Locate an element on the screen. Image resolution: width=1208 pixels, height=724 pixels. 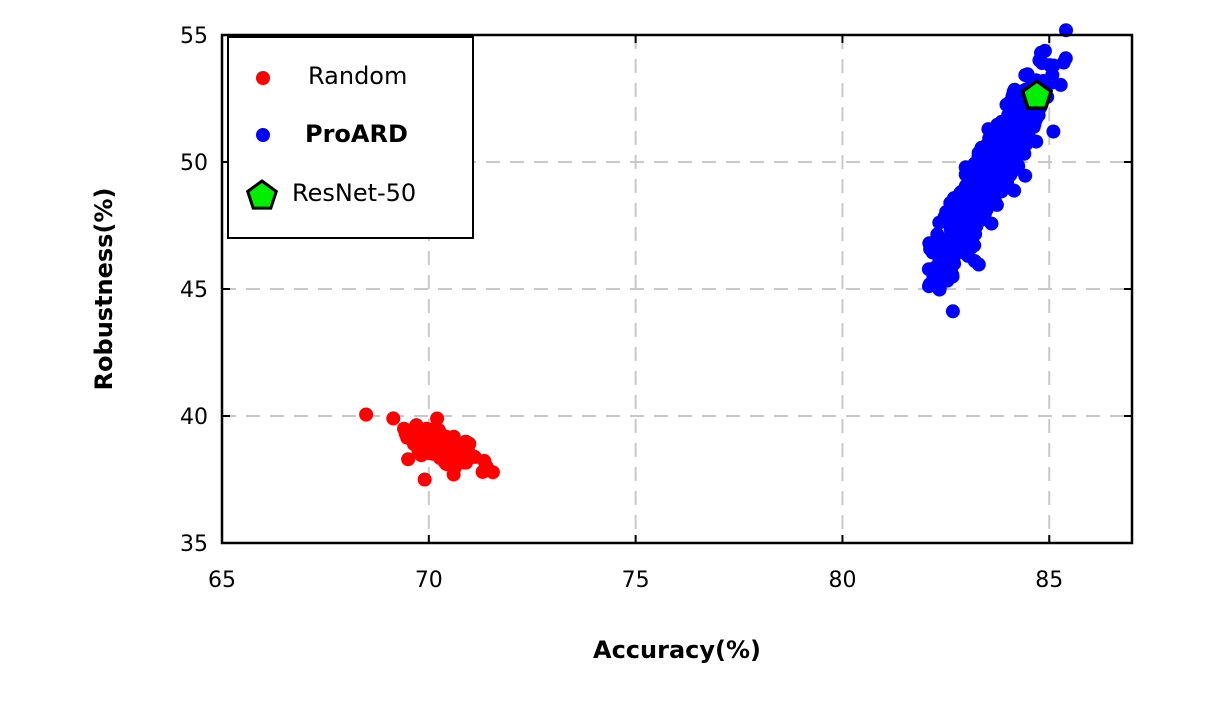
x-tick-label-65: 65 is located at coordinates (222, 580).